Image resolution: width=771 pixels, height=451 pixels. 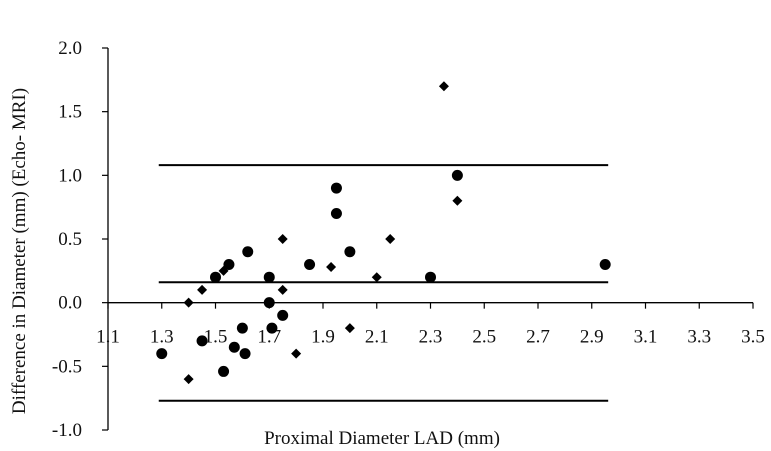 I want to click on y-tick-labels: 2.0 1.5 1.0 0.5 0.0 -0.5 -1.0, so click(x=80, y=239).